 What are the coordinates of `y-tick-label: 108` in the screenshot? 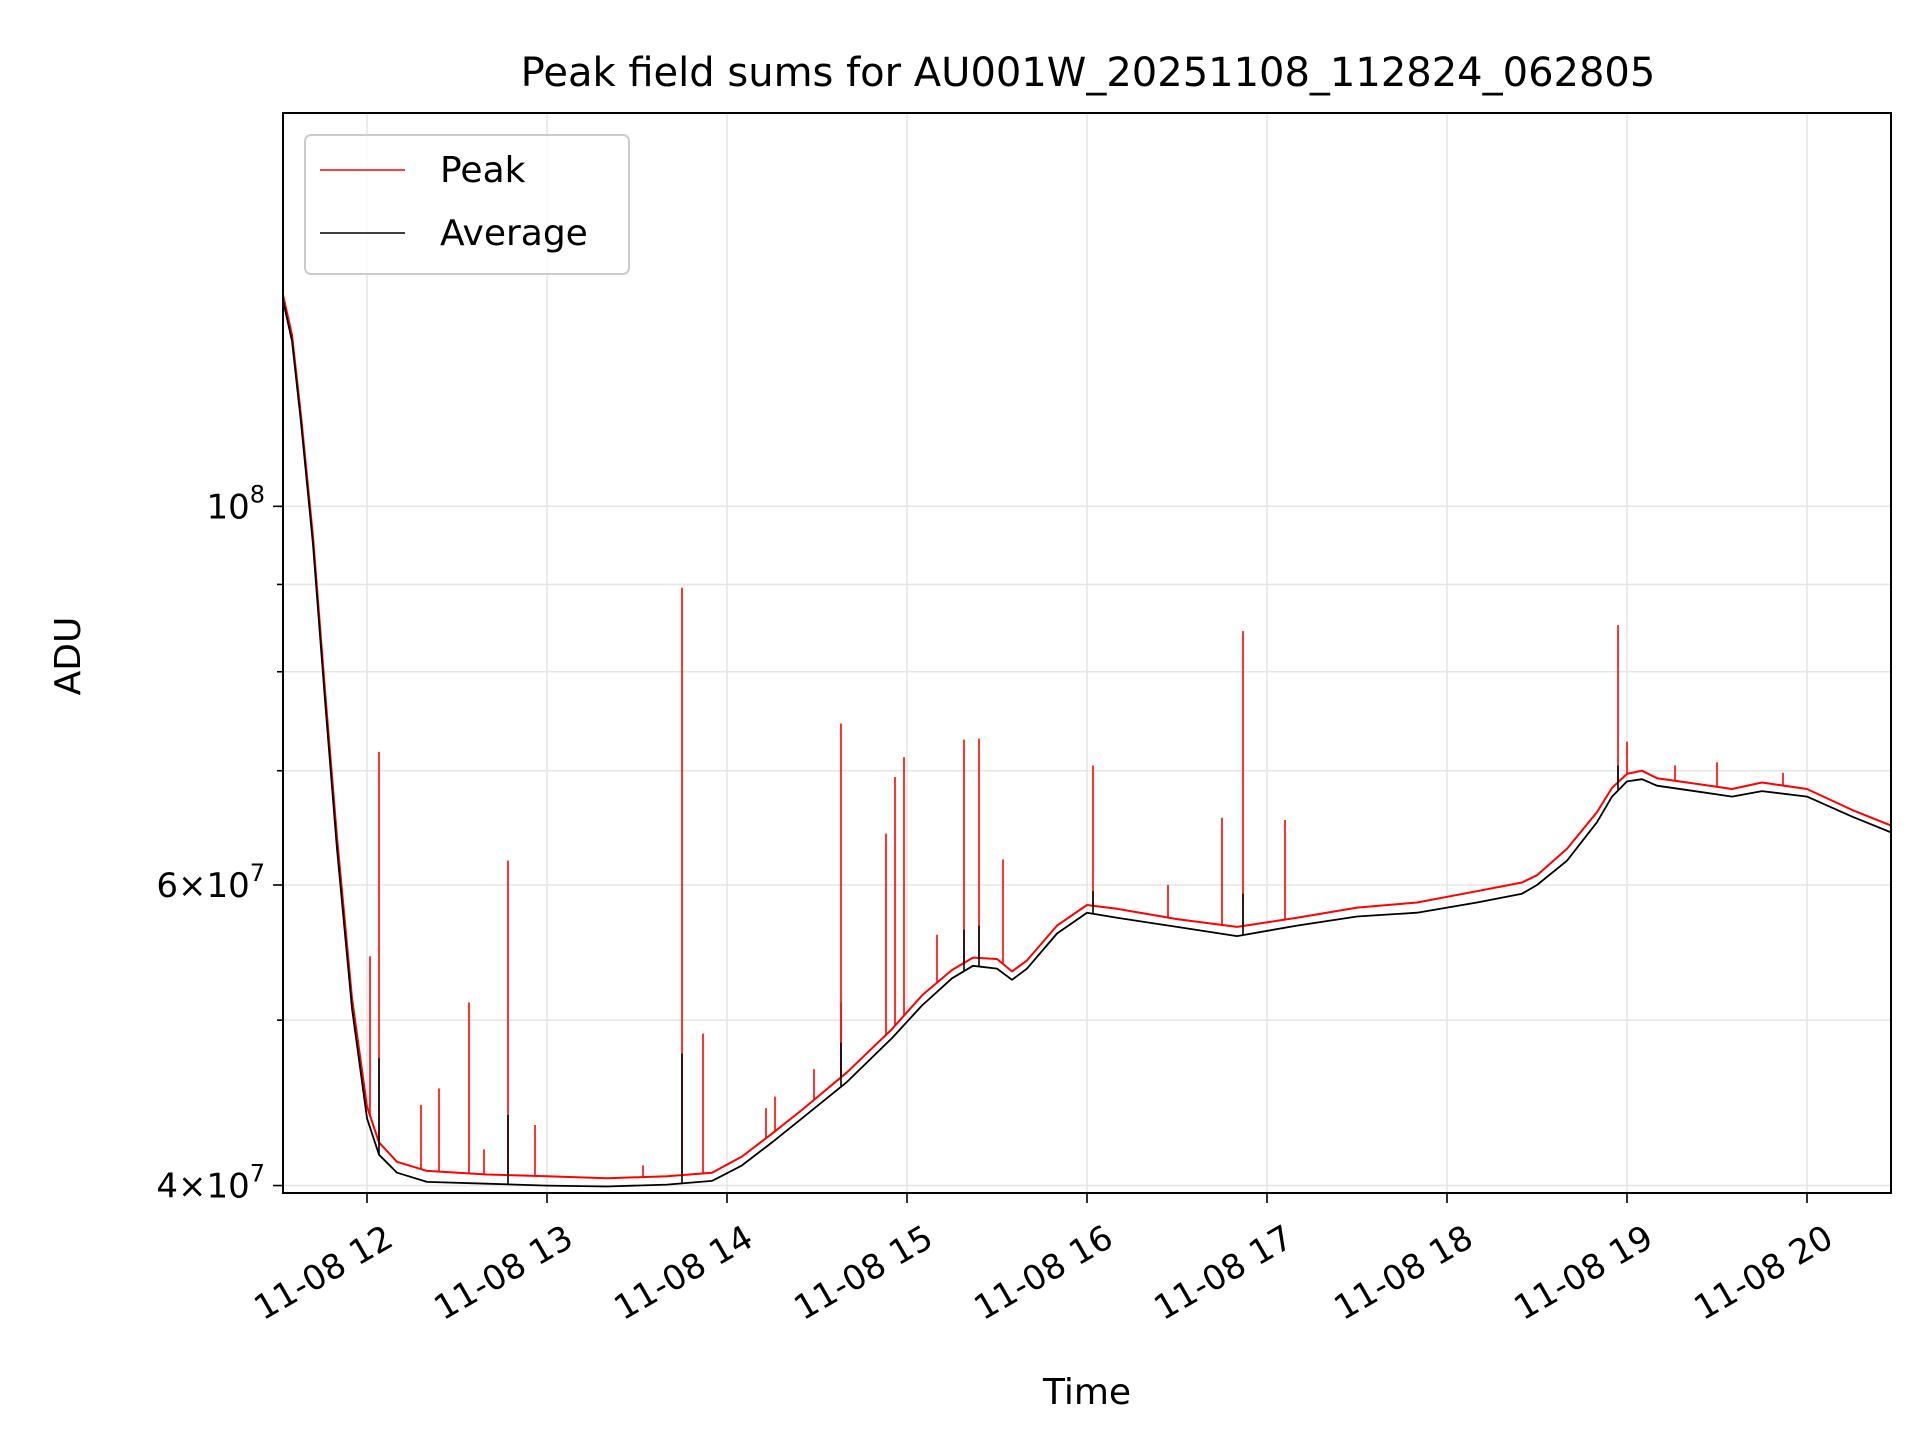 It's located at (235, 503).